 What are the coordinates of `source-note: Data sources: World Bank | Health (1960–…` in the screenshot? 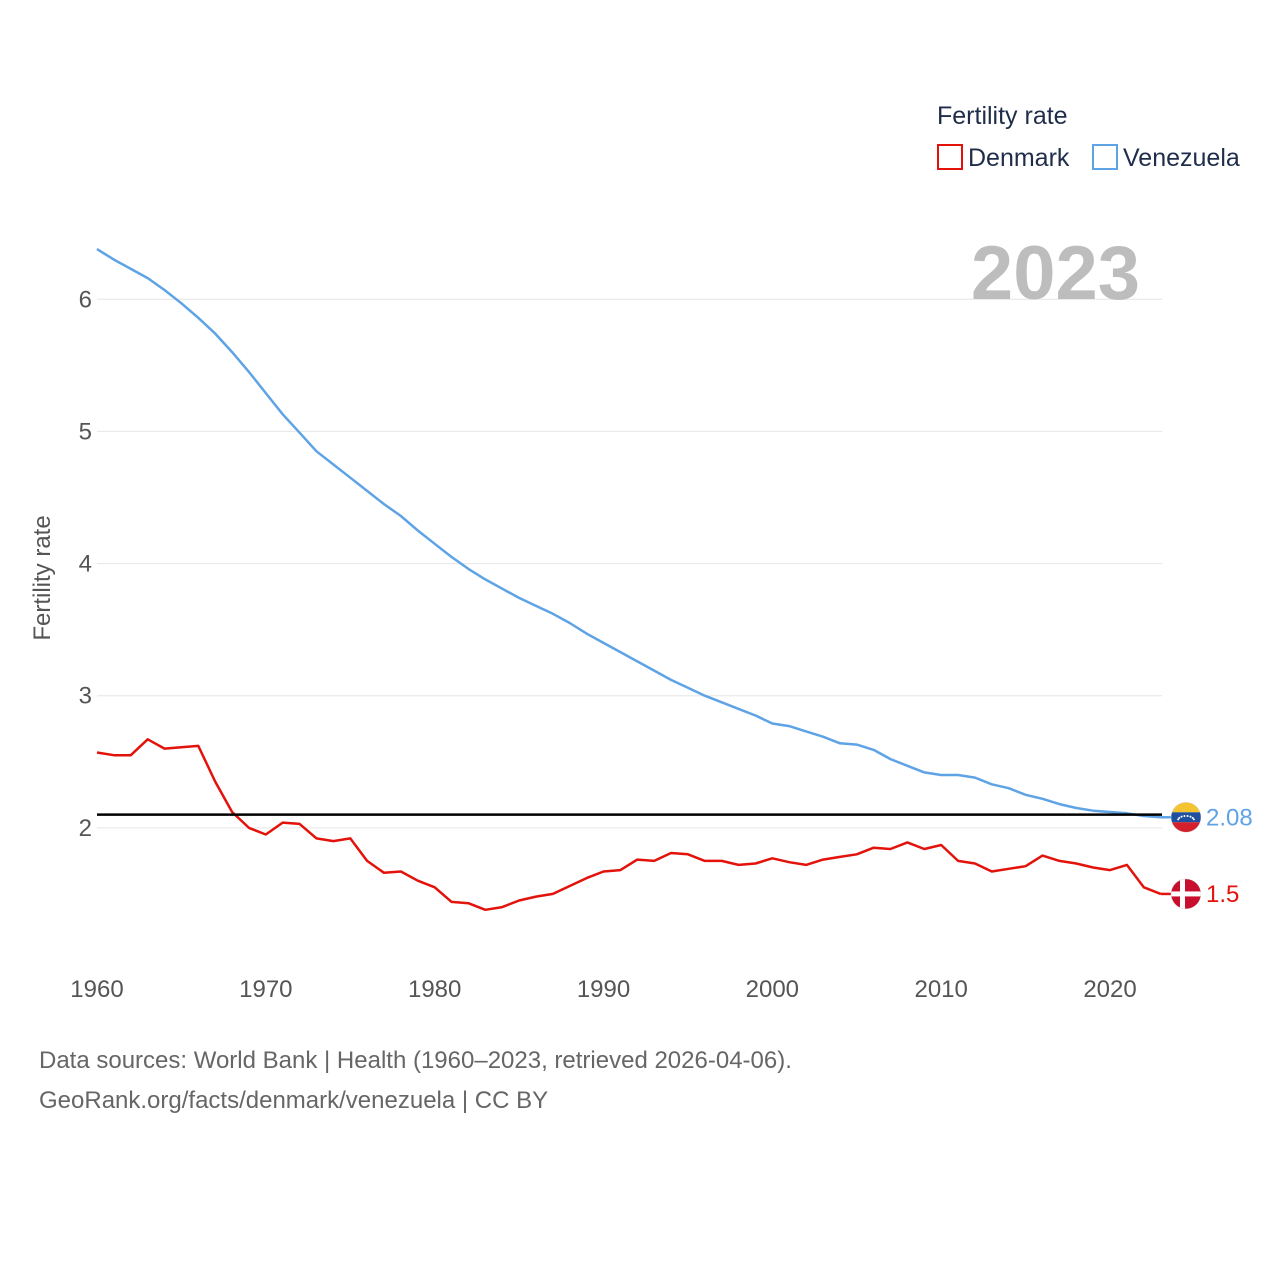 It's located at (415, 1080).